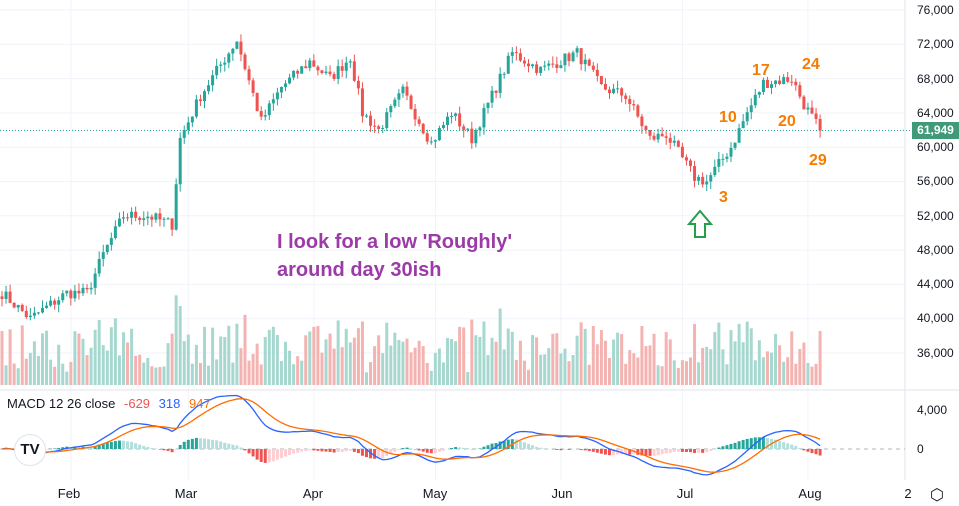 This screenshot has width=959, height=506. Describe the element at coordinates (30, 450) in the screenshot. I see `tradingview-logo: TV` at that location.